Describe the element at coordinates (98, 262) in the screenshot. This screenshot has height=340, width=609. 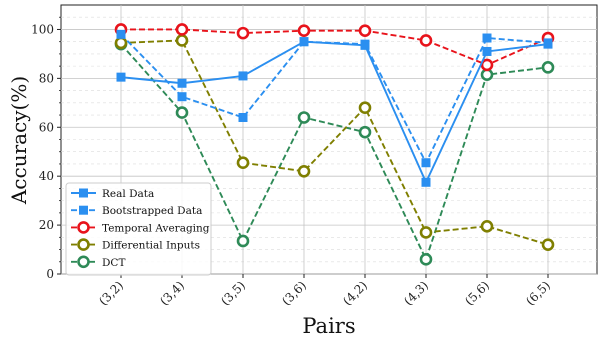
I see `legend-item: DCT` at that location.